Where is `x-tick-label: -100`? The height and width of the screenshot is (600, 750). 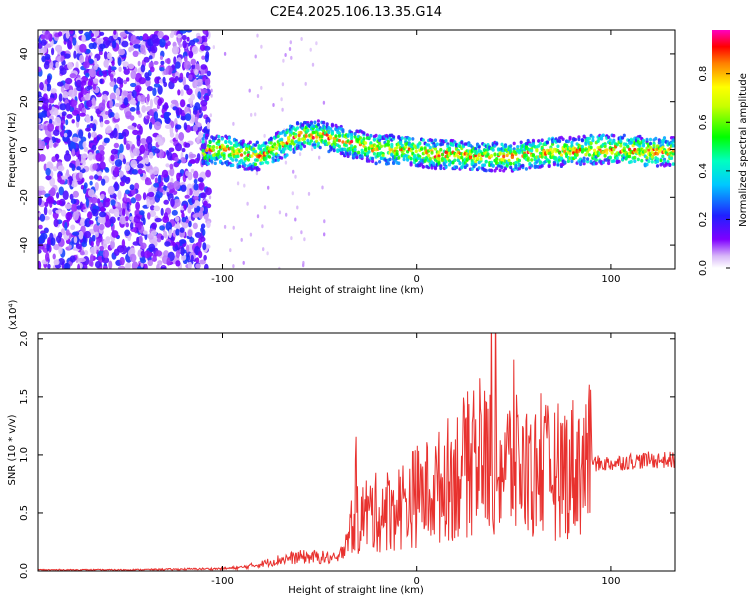 x-tick-label: -100 is located at coordinates (222, 279).